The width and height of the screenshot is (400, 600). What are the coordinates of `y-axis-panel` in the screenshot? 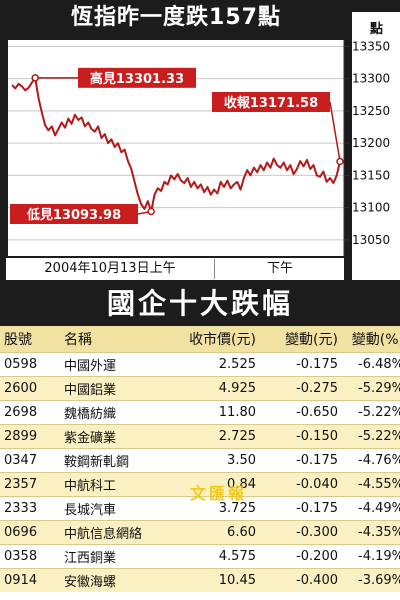 It's located at (376, 146).